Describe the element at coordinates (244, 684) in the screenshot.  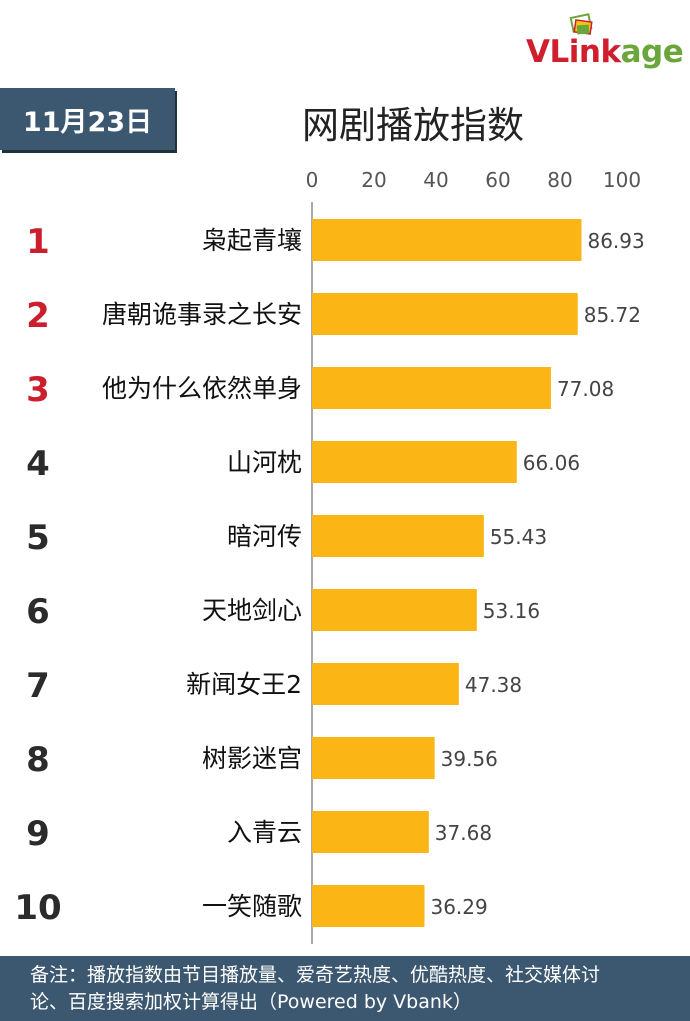
I see `category-label: 新闻女王2` at that location.